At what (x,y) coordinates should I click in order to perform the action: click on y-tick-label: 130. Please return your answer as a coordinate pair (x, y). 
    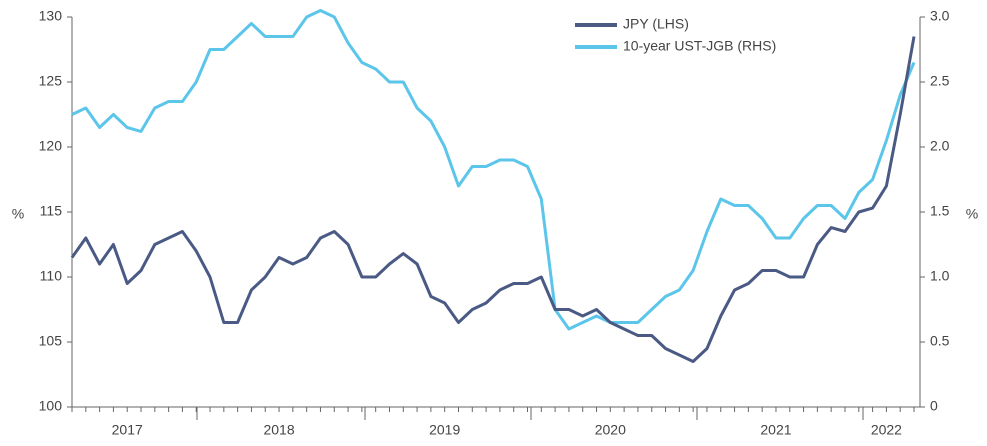
    Looking at the image, I should click on (51, 16).